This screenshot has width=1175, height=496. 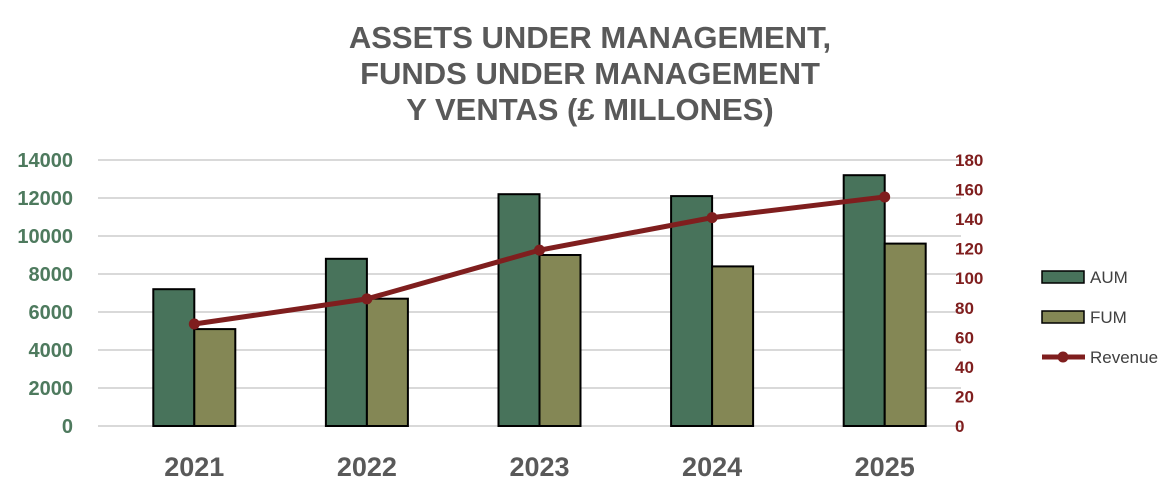 I want to click on left-axis: 0 2000 4000 6000 8000 10000 12000 14000, so click(x=45, y=294).